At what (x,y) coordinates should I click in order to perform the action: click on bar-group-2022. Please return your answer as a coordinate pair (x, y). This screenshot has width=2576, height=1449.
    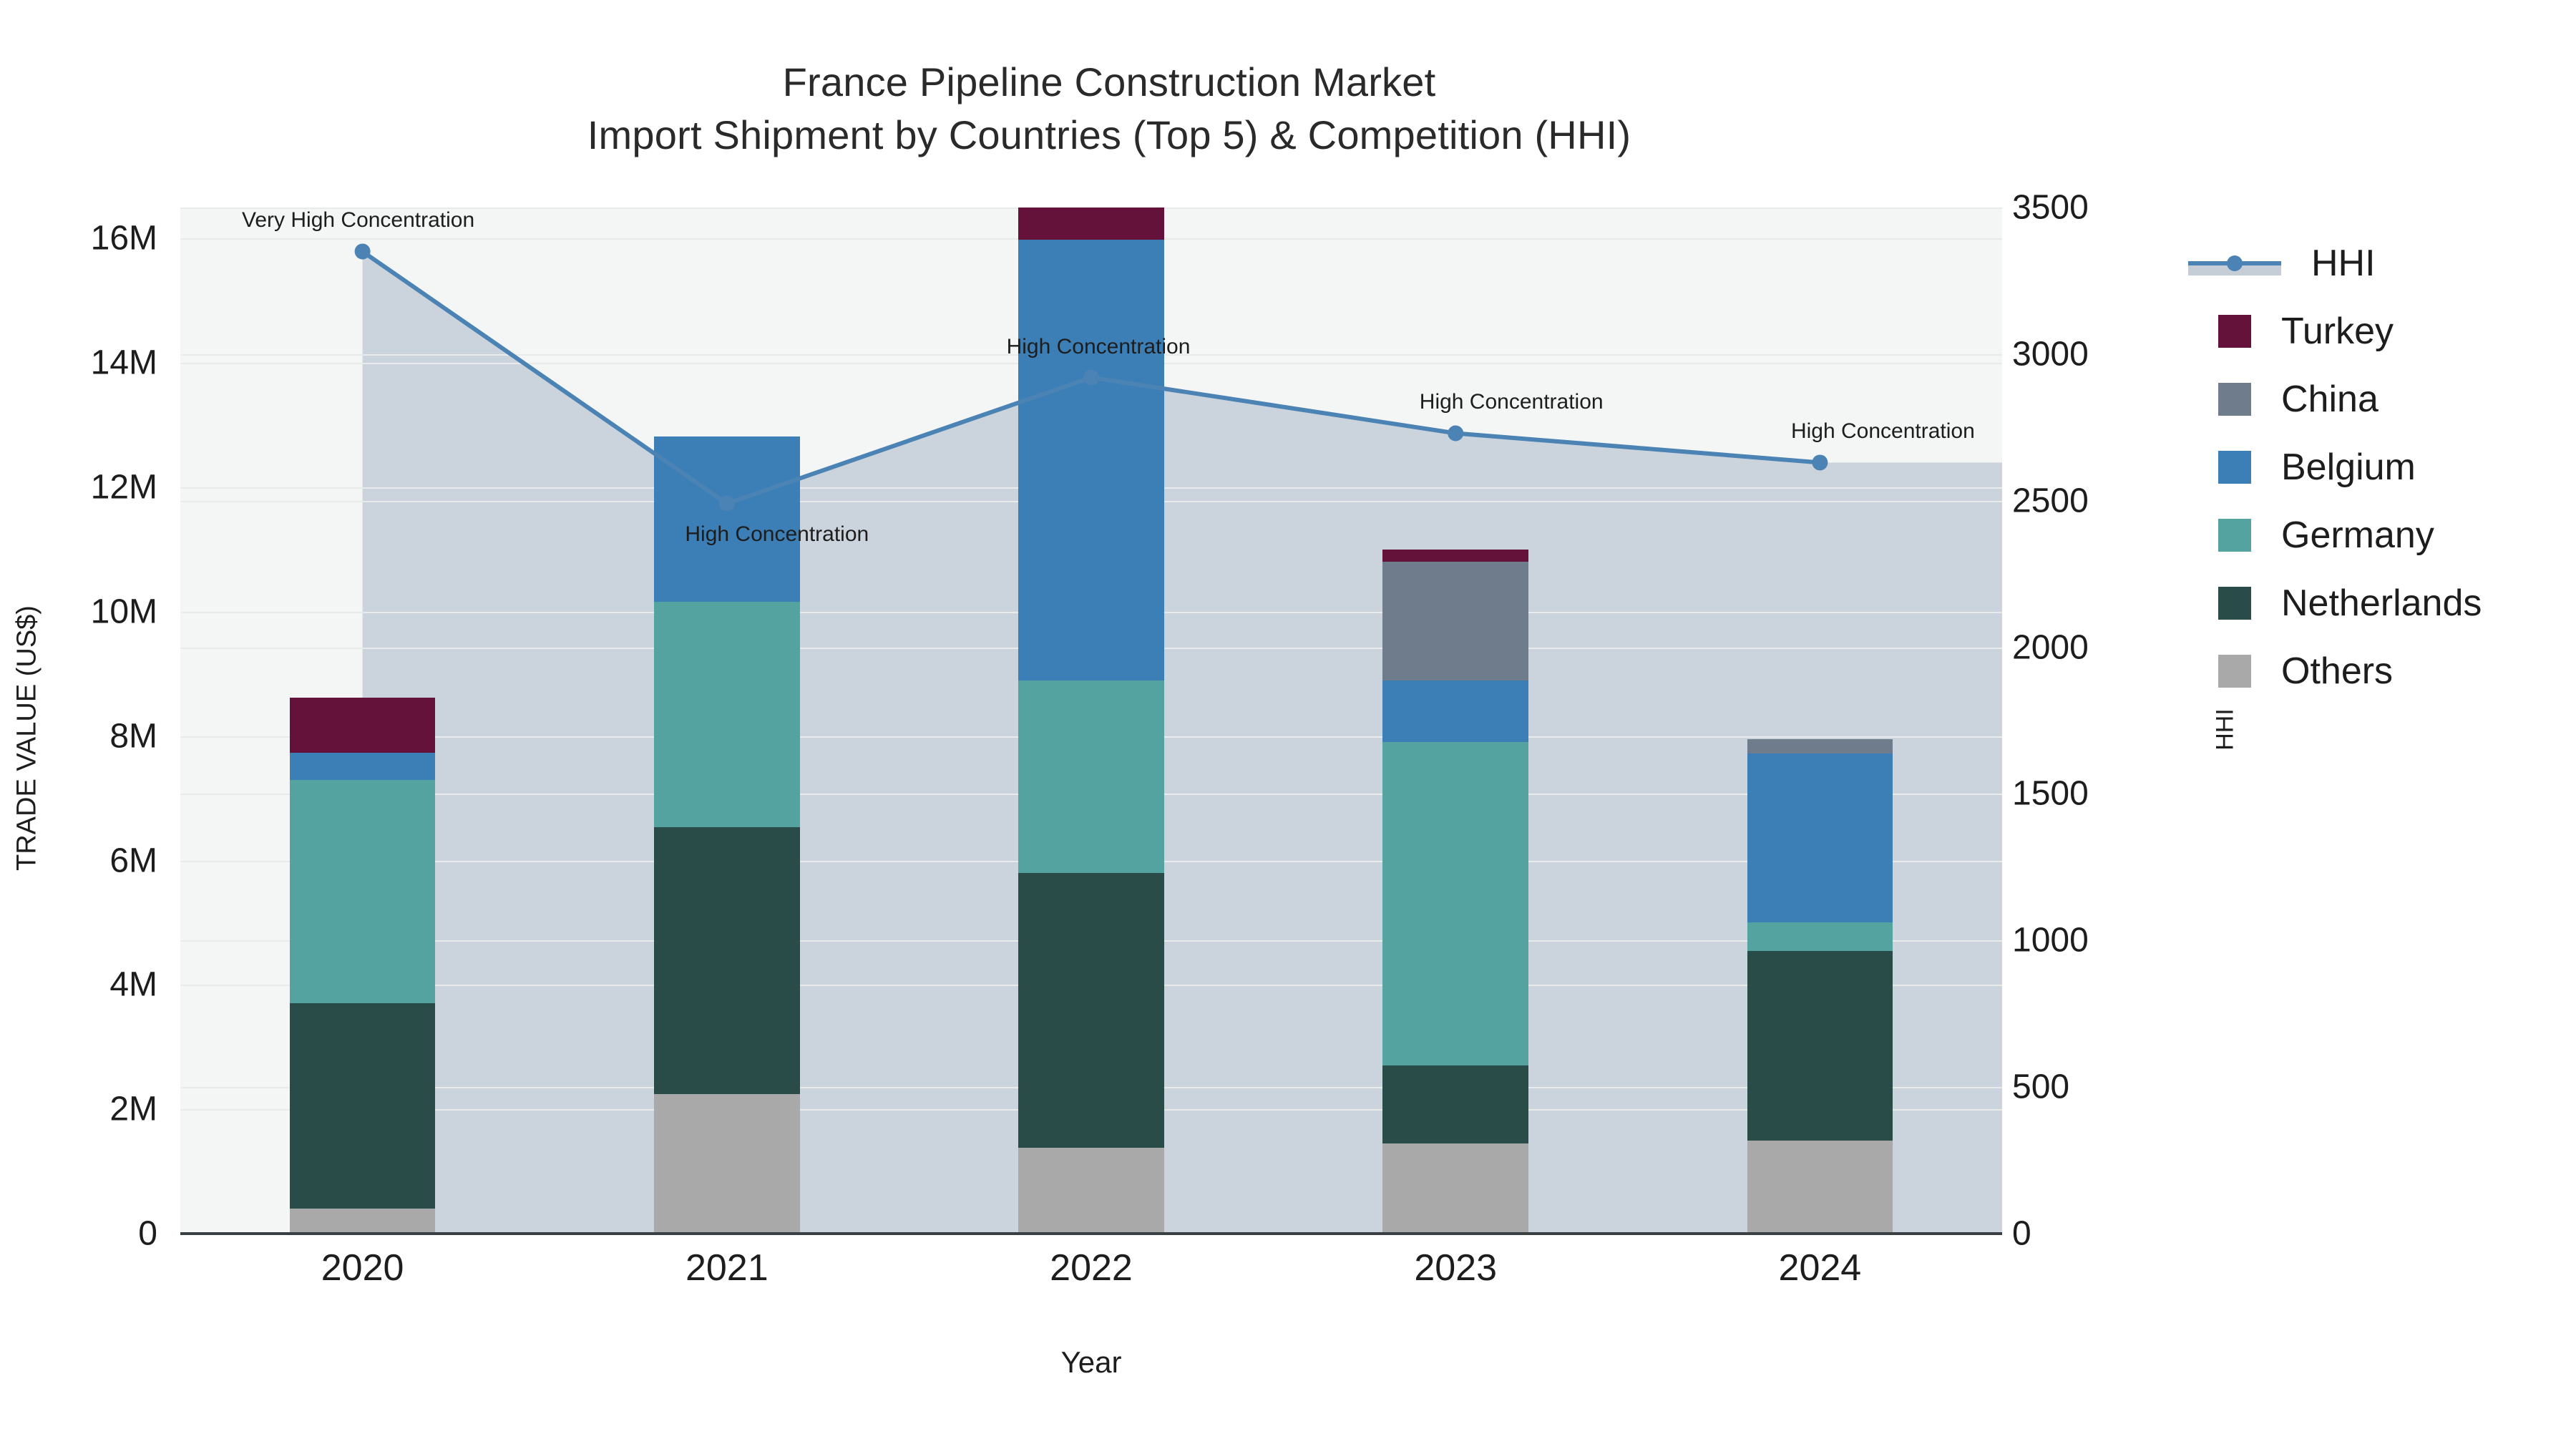
    Looking at the image, I should click on (1091, 721).